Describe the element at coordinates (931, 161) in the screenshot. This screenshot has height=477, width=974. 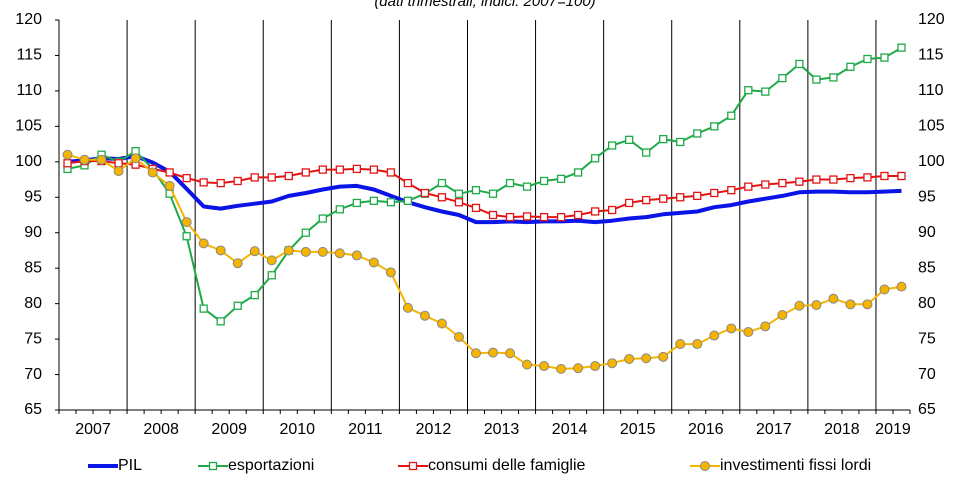
I see `y2-tick-label: 100` at that location.